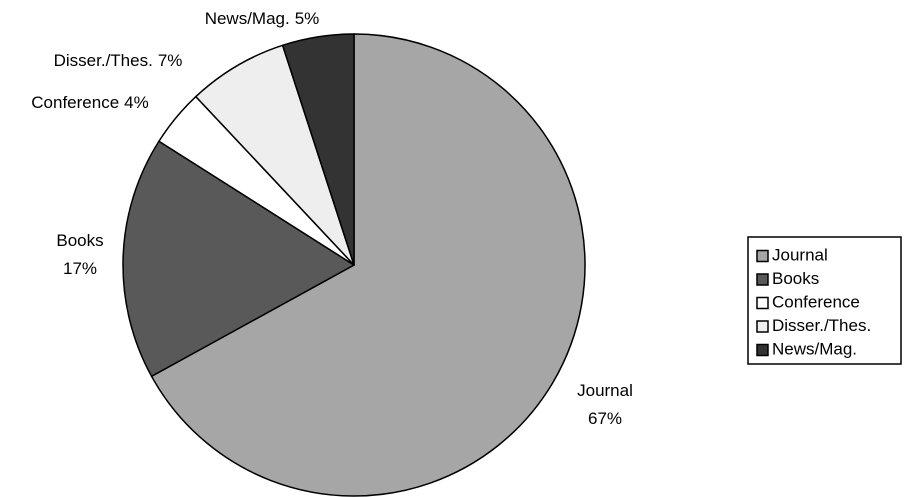 This screenshot has height=497, width=906. I want to click on label-category: News/Mag., so click(247, 18).